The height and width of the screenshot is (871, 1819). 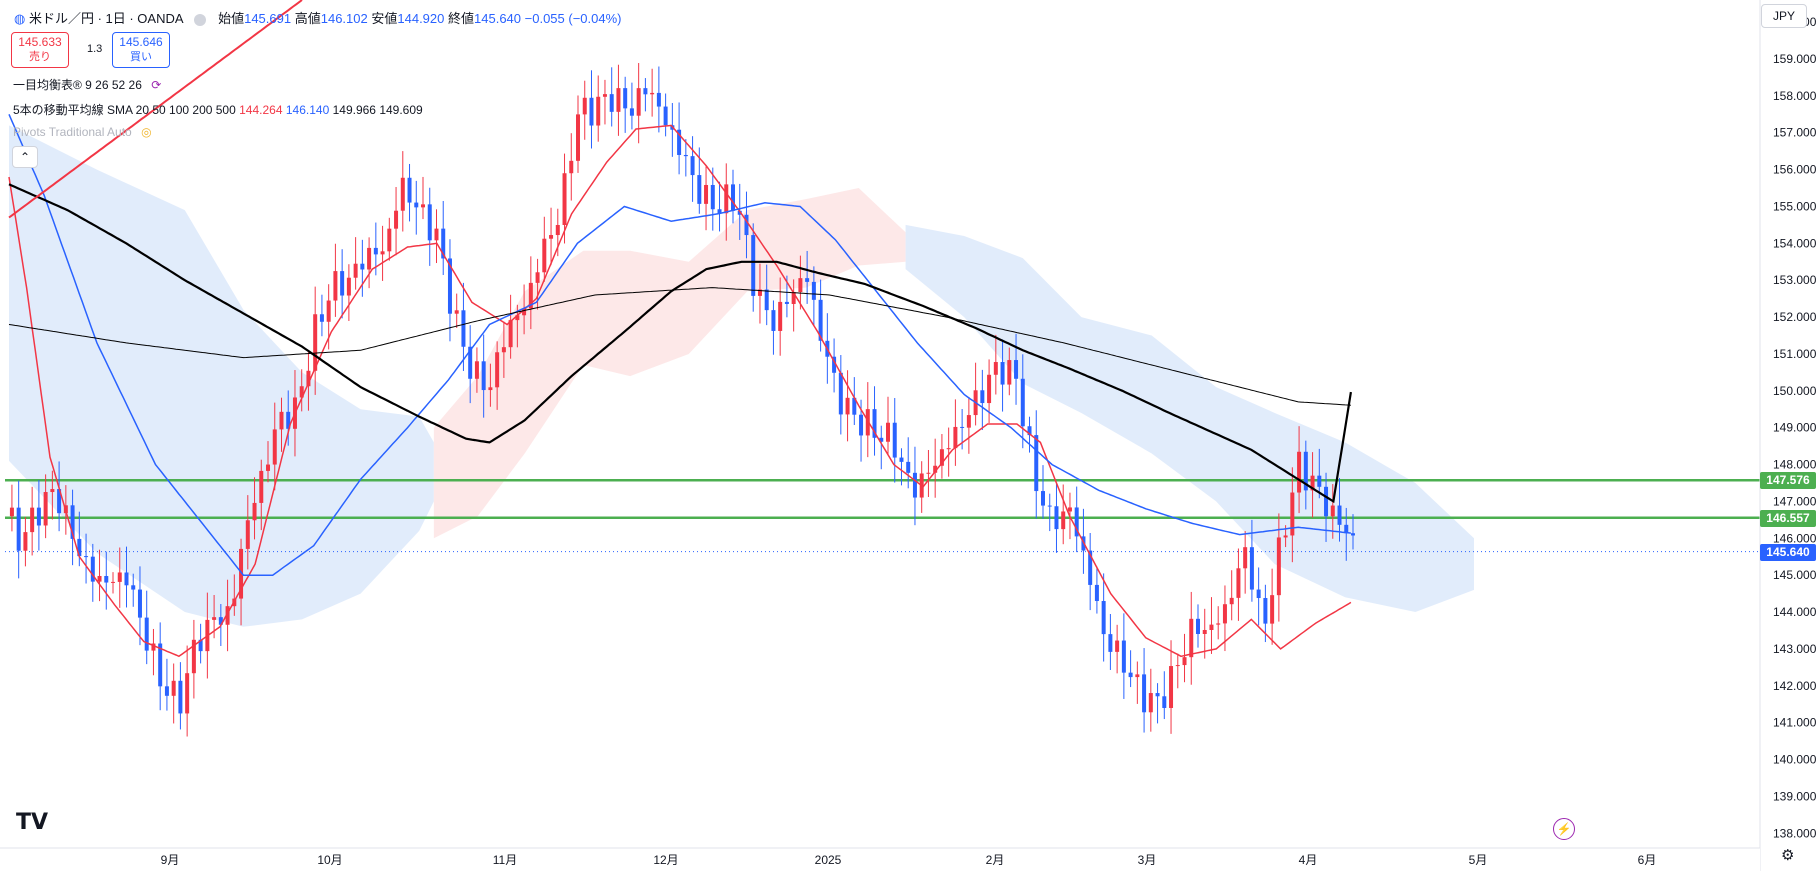 What do you see at coordinates (344, 18) in the screenshot?
I see `high-value: 146.102` at bounding box center [344, 18].